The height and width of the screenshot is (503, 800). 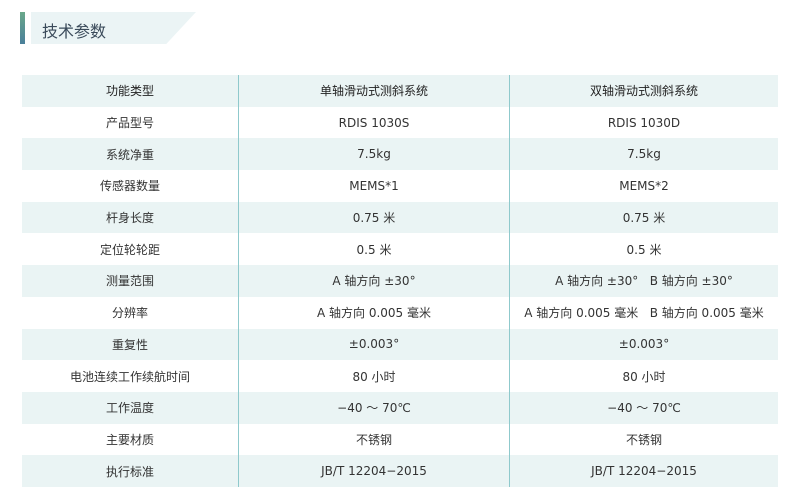 I want to click on row-label: 传感器数量, so click(x=129, y=186).